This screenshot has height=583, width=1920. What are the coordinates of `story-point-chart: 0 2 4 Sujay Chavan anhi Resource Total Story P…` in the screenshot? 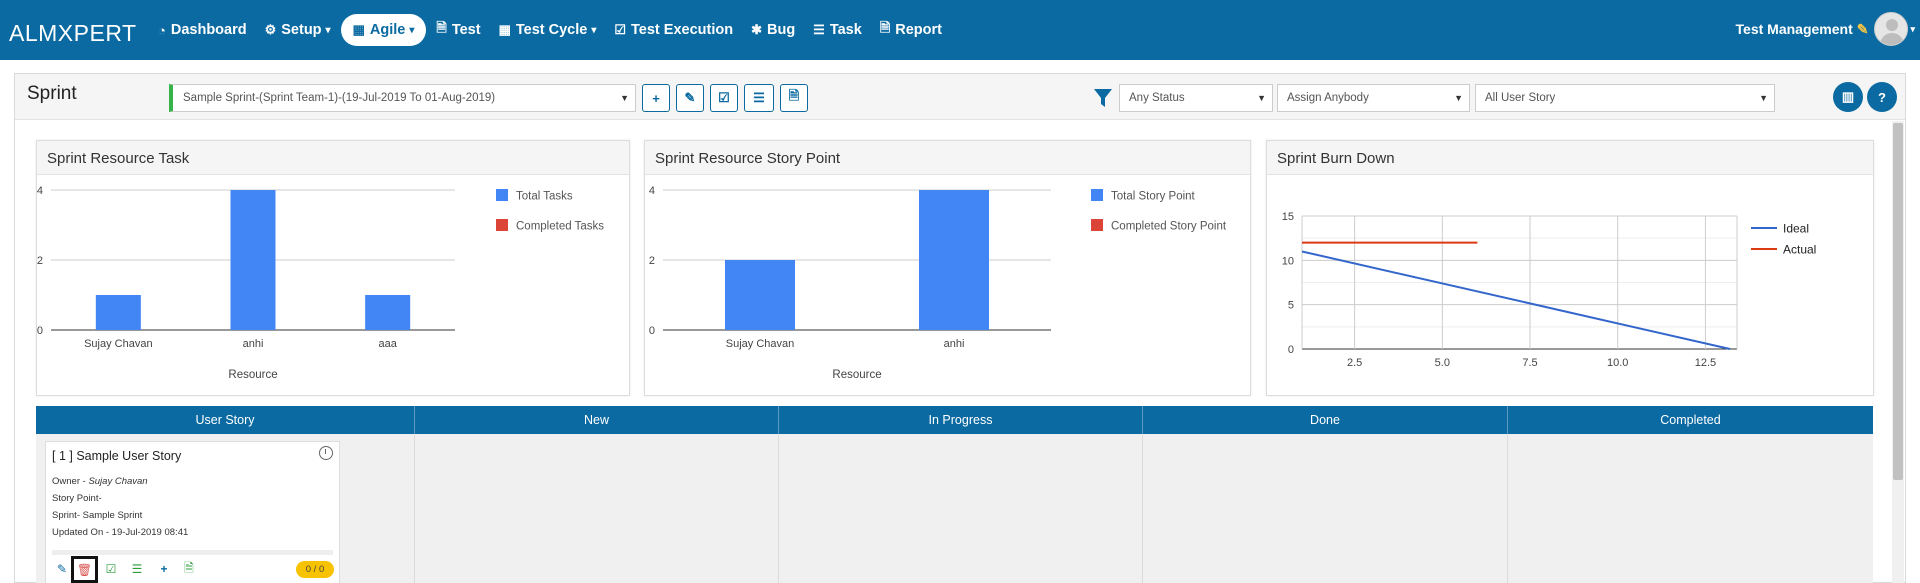 It's located at (938, 283).